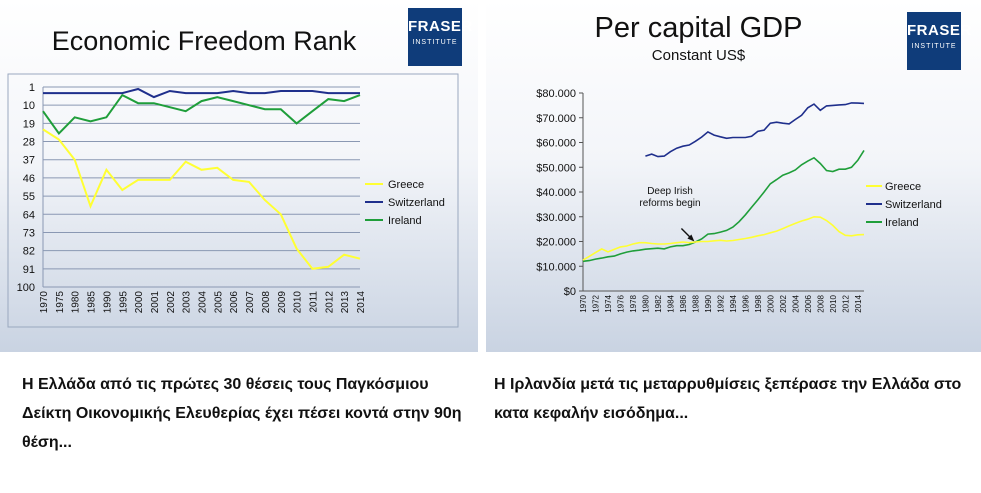  I want to click on chart-title: Economic Freedom Rank, so click(204, 41).